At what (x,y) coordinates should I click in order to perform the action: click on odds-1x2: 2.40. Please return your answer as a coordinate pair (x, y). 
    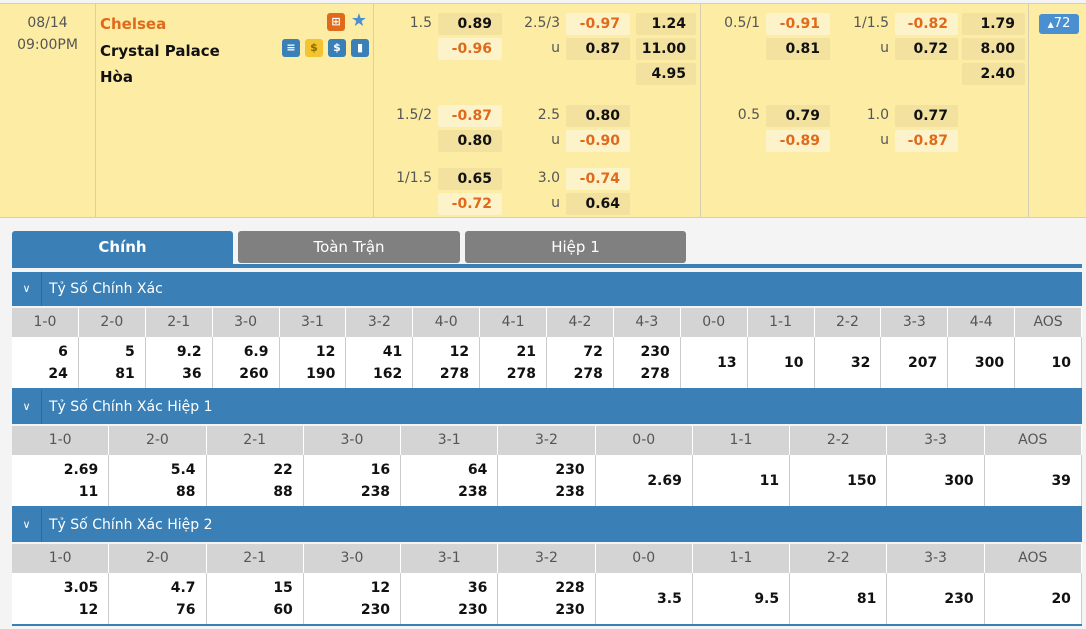
    Looking at the image, I should click on (993, 74).